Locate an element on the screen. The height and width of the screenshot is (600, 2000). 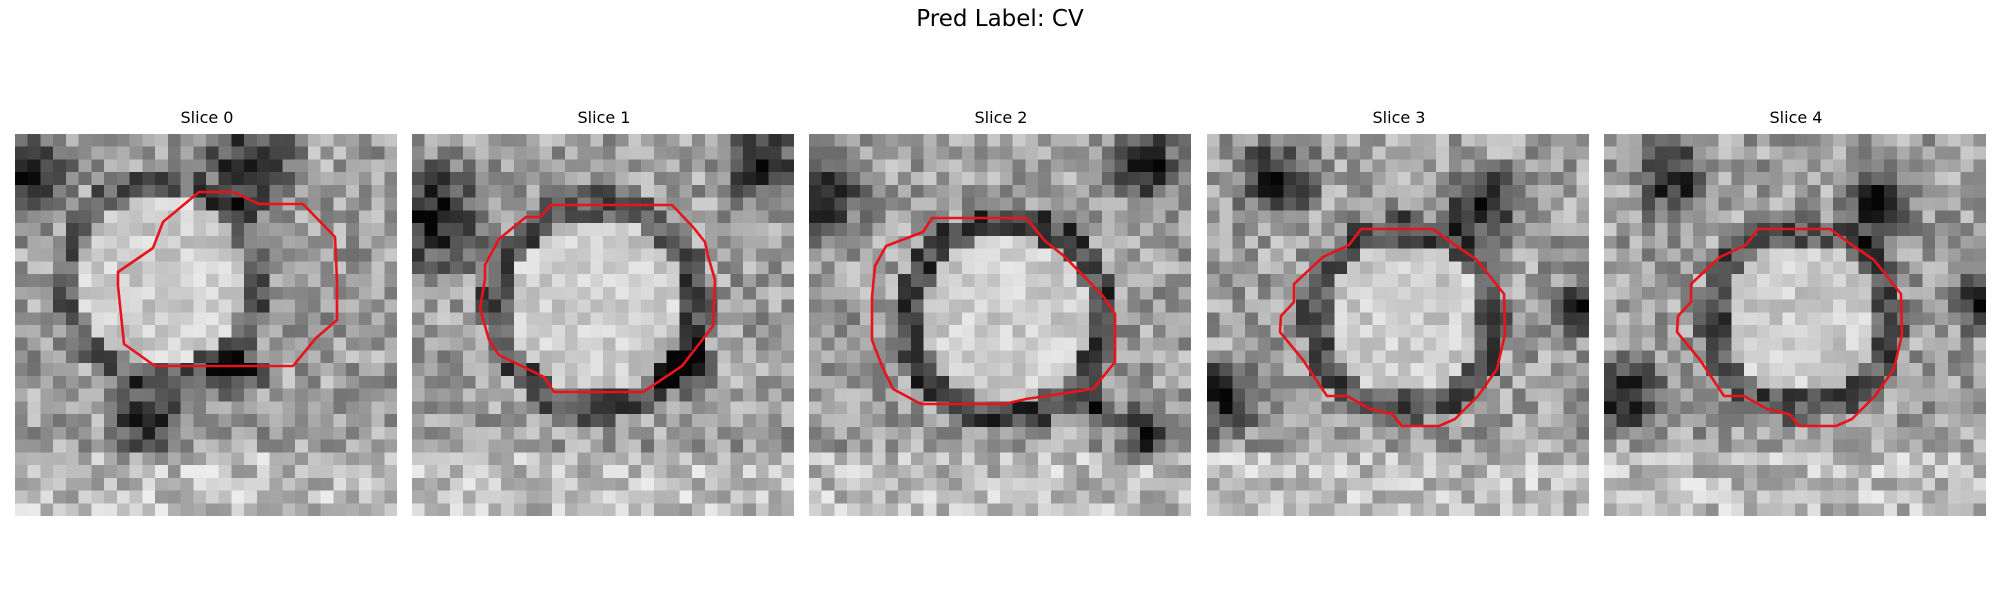
slice-panel-3: Slice 3 is located at coordinates (1399, 312).